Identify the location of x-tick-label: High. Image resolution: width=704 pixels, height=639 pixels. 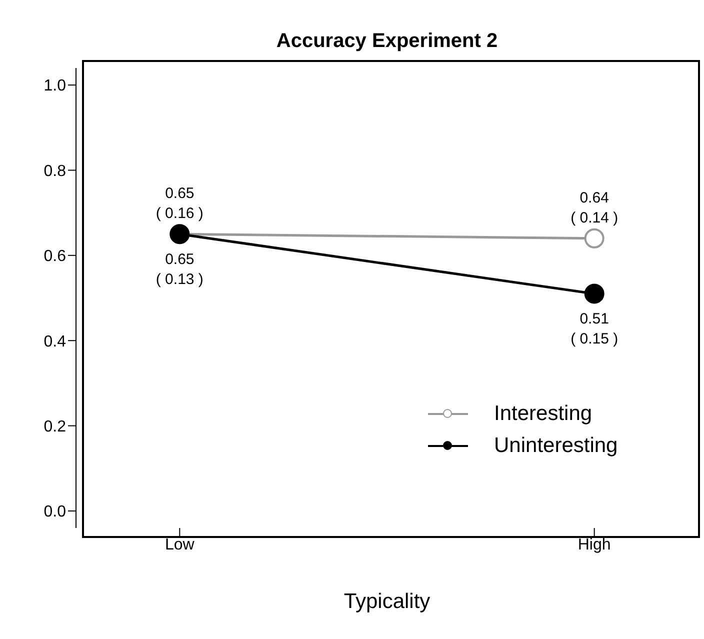
(594, 545).